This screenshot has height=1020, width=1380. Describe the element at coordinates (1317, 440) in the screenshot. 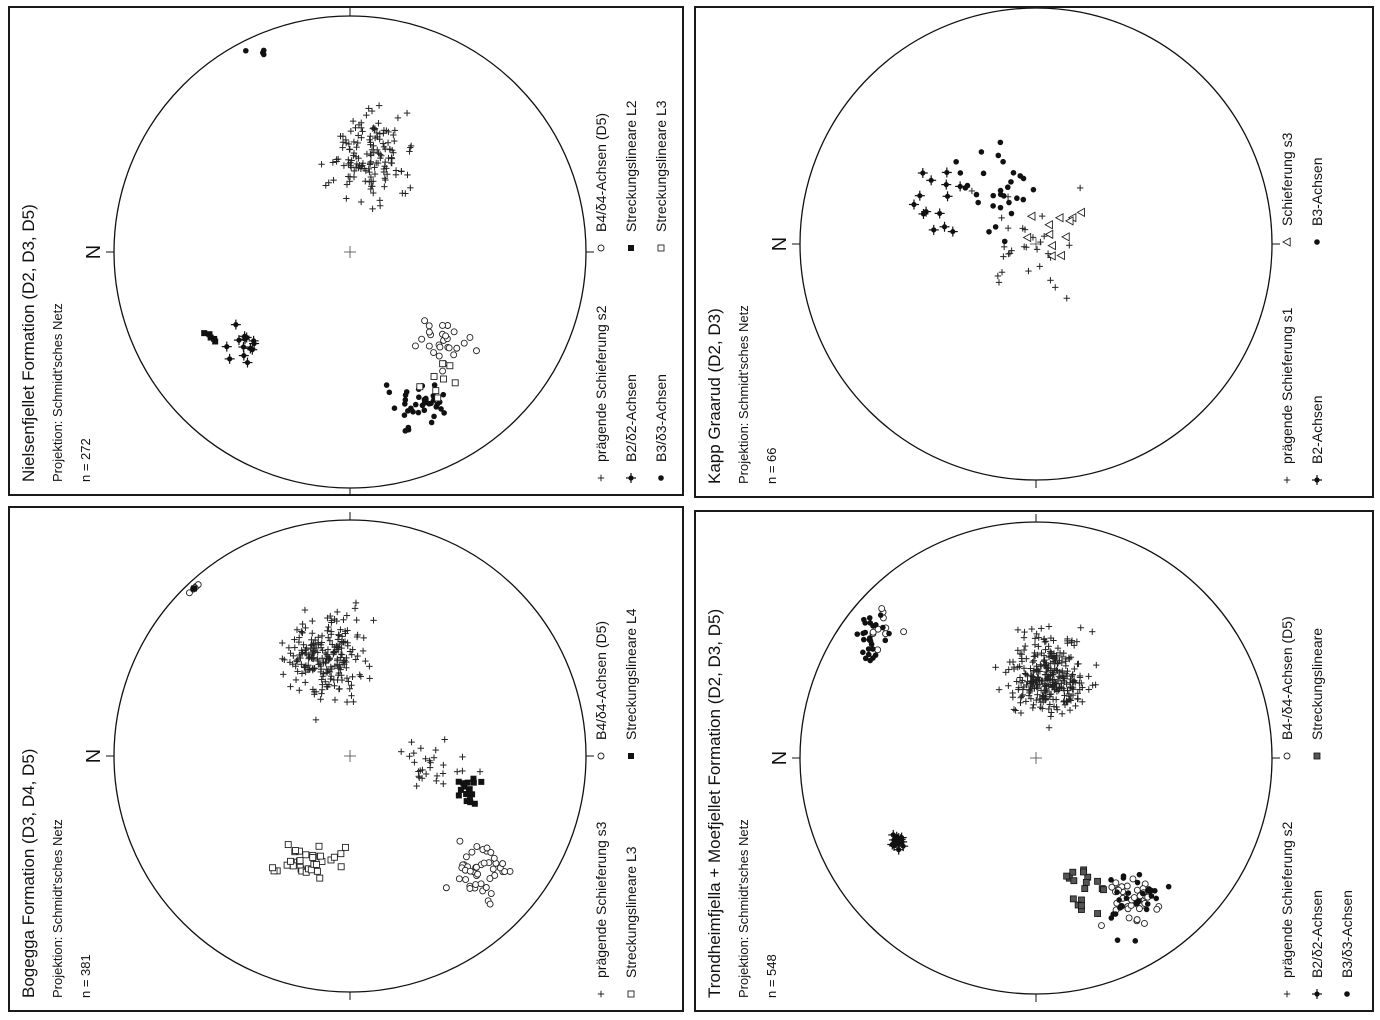

I see `legend-item: B2-Achsen` at that location.